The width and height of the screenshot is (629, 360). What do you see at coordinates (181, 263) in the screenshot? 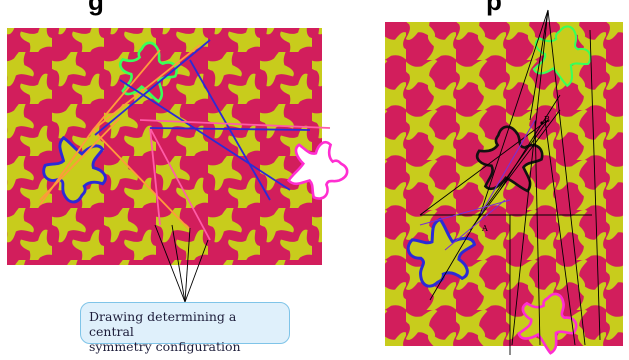
I see `callout-leader-lines` at bounding box center [181, 263].